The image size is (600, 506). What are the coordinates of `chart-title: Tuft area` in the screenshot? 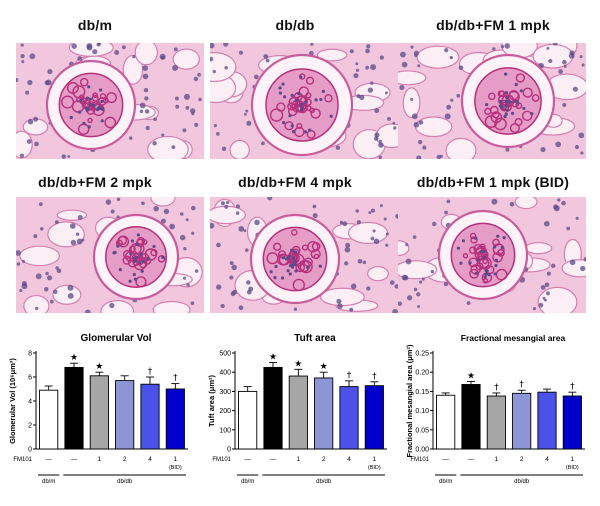 It's located at (315, 338).